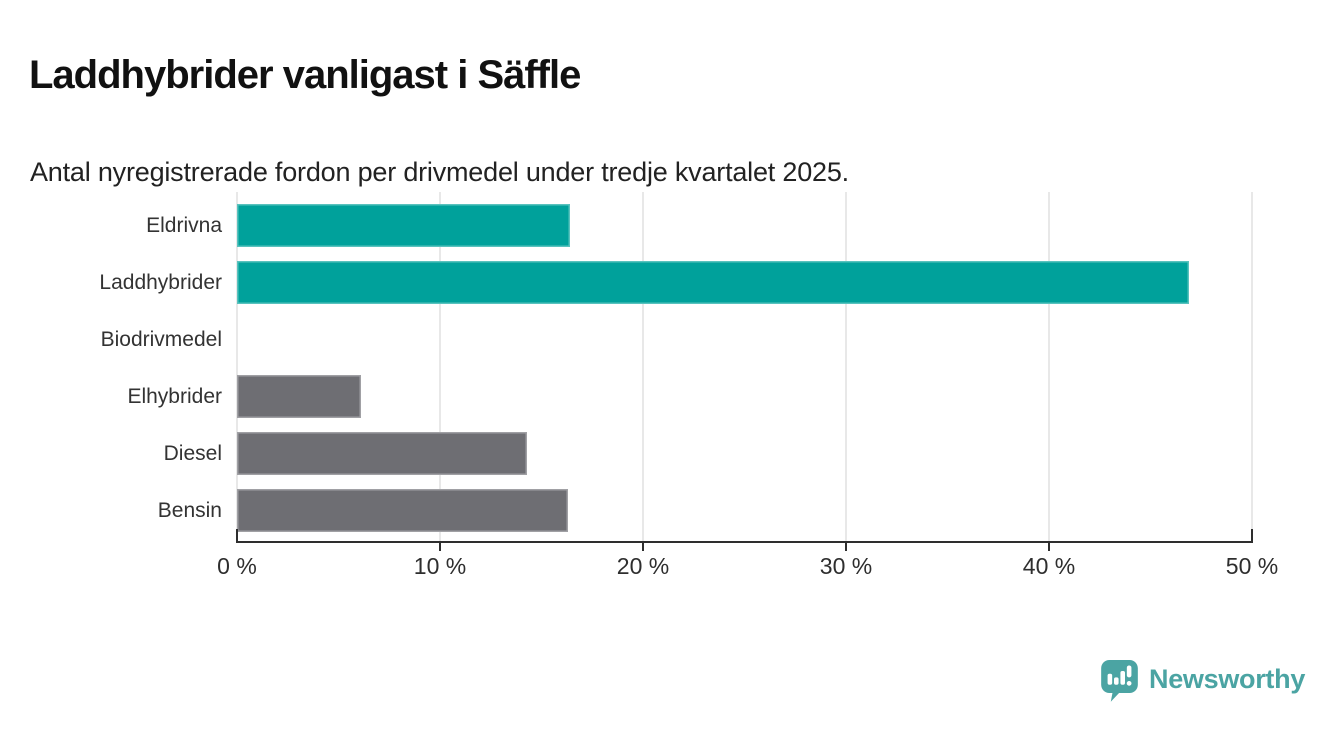 The image size is (1340, 733). I want to click on bar-bensin, so click(402, 510).